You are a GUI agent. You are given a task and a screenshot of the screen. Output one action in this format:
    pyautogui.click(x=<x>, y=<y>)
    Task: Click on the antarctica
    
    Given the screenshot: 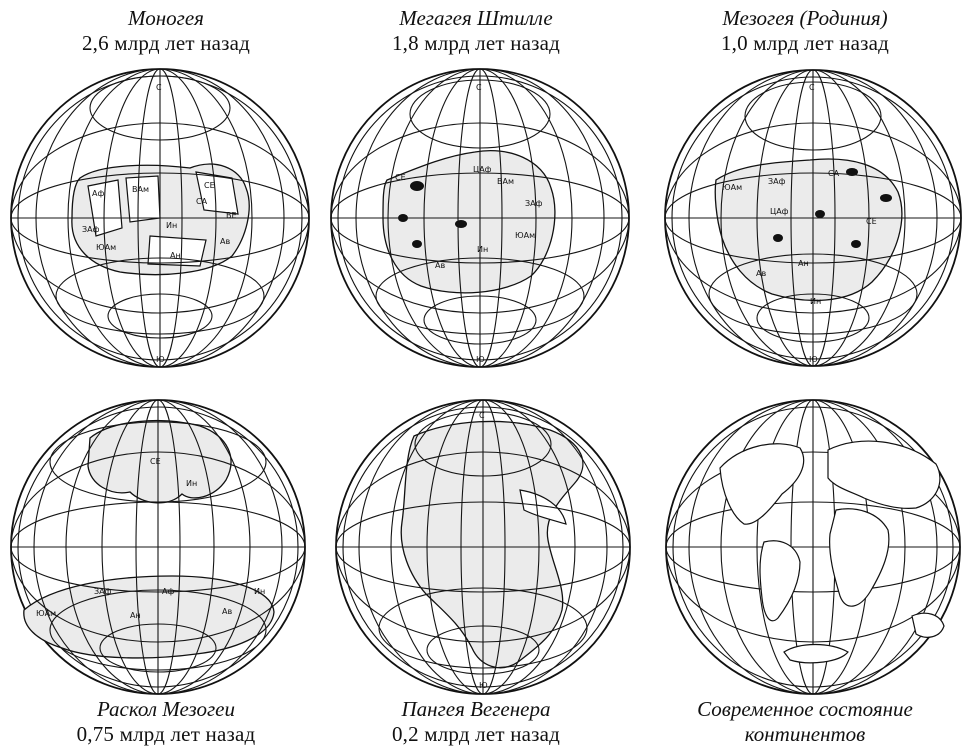 What is the action you would take?
    pyautogui.click(x=816, y=653)
    